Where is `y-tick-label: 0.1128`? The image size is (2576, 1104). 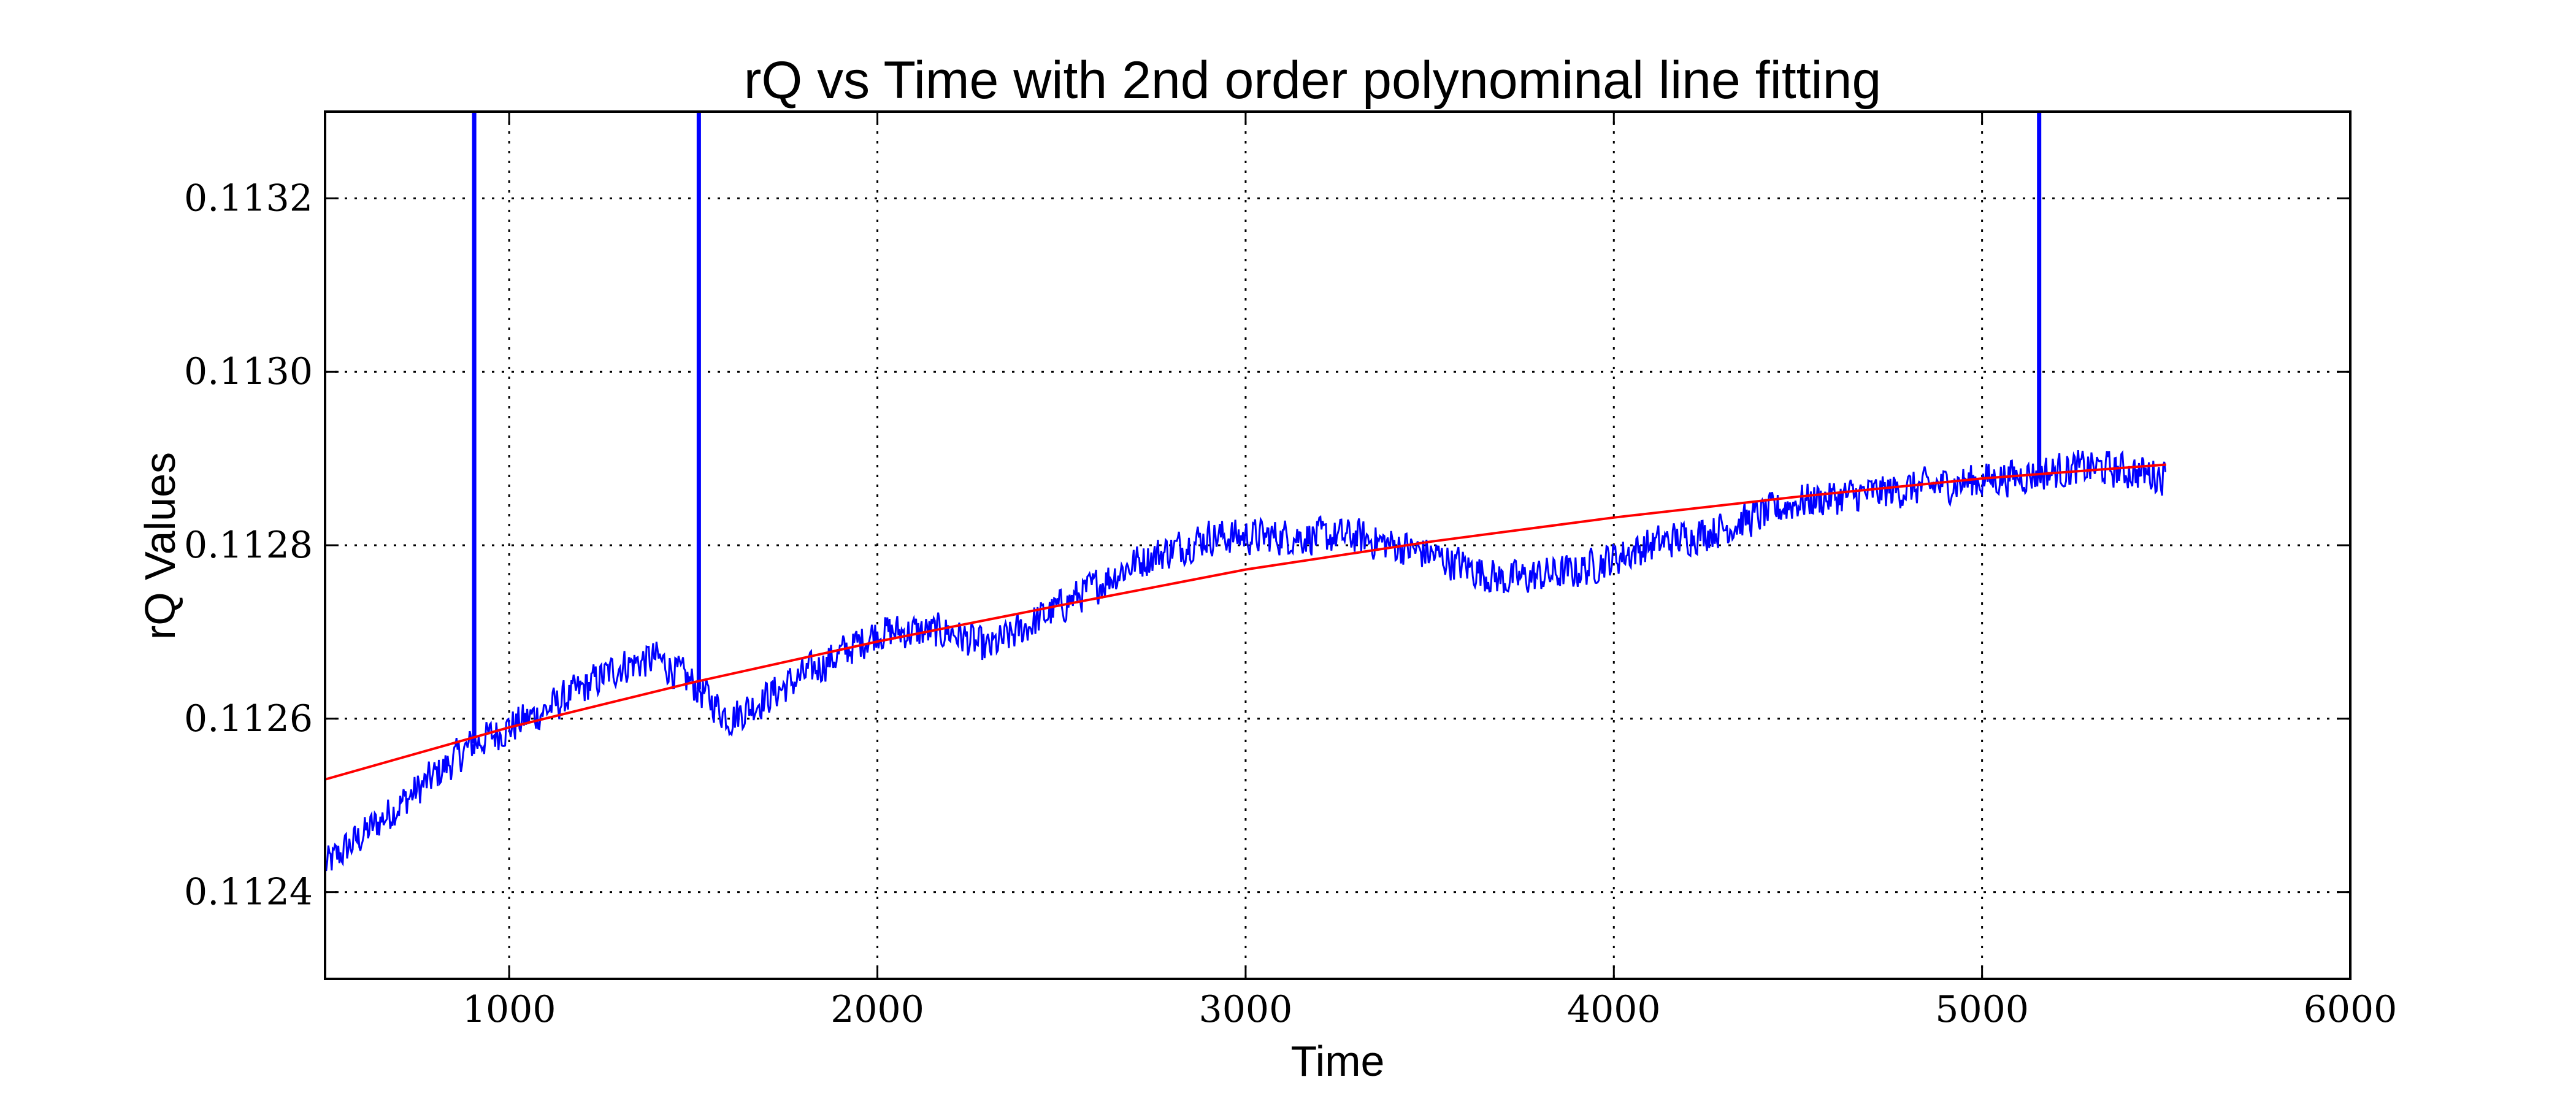 y-tick-label: 0.1128 is located at coordinates (248, 545).